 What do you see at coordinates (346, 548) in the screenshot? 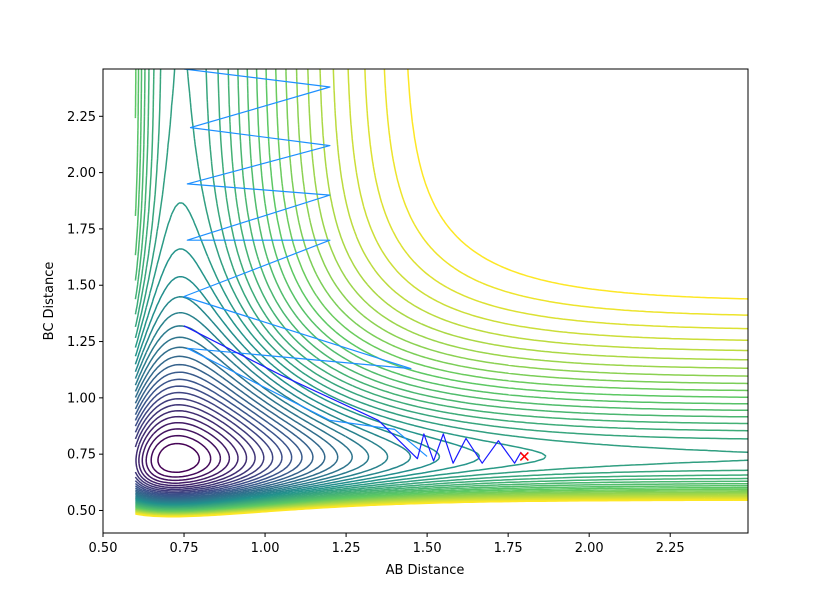
I see `x-tick-label: 1.25` at bounding box center [346, 548].